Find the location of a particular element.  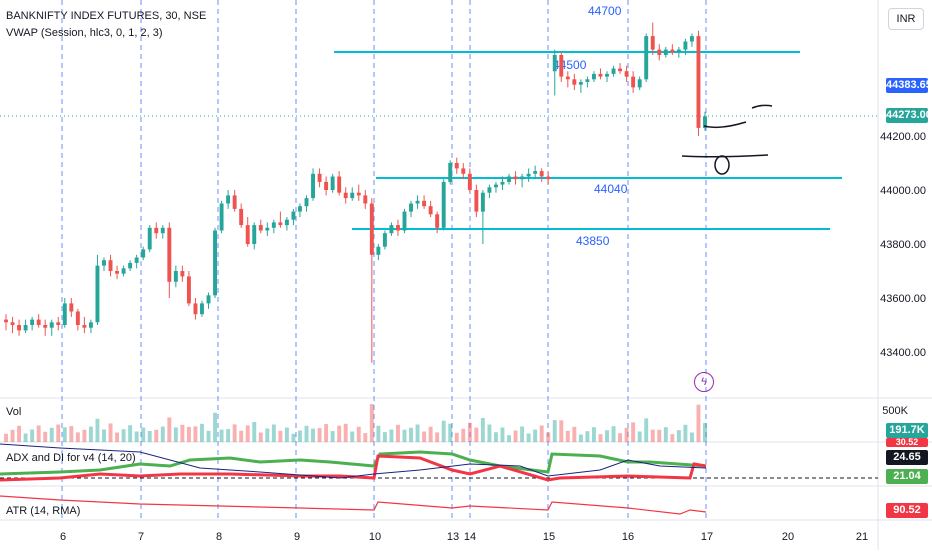

level-label: 44040 is located at coordinates (611, 189).